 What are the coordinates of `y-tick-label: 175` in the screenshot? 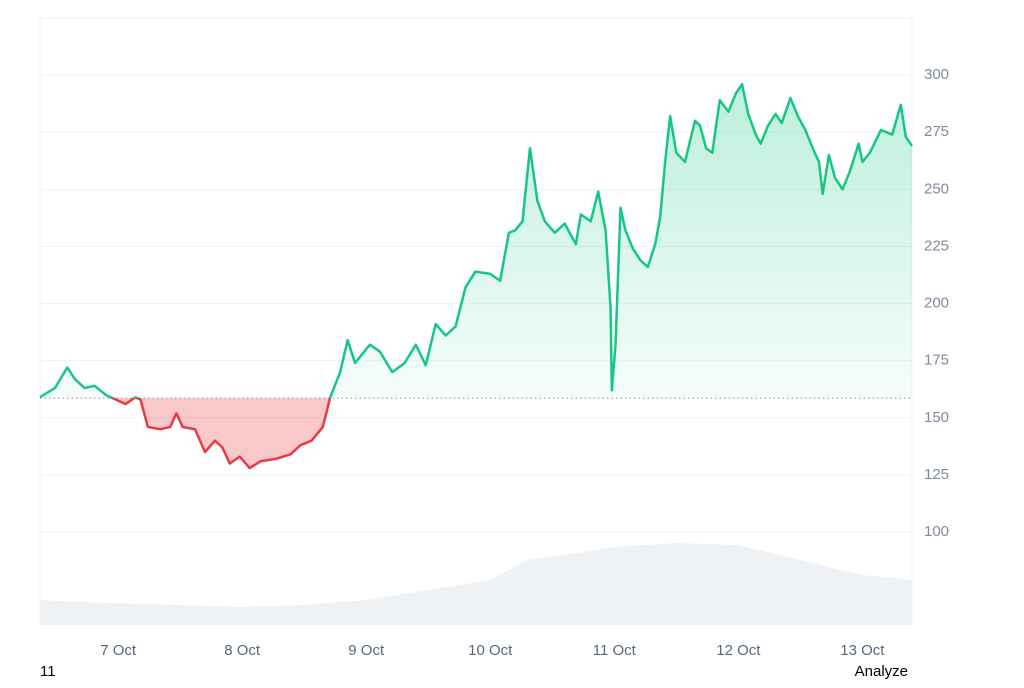 It's located at (936, 360).